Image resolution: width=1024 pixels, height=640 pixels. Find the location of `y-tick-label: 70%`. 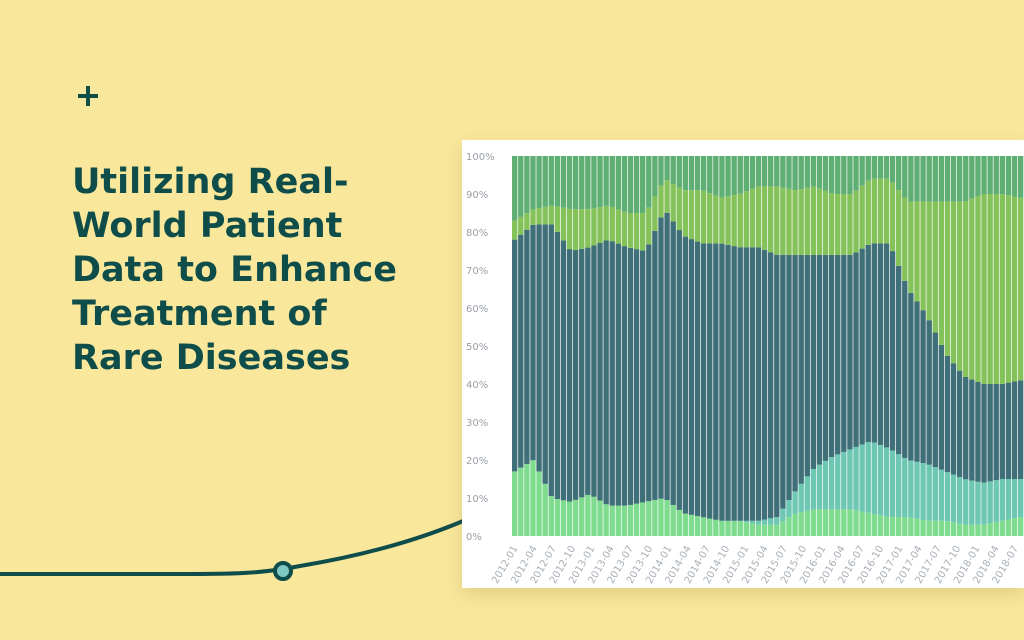

y-tick-label: 70% is located at coordinates (477, 271).